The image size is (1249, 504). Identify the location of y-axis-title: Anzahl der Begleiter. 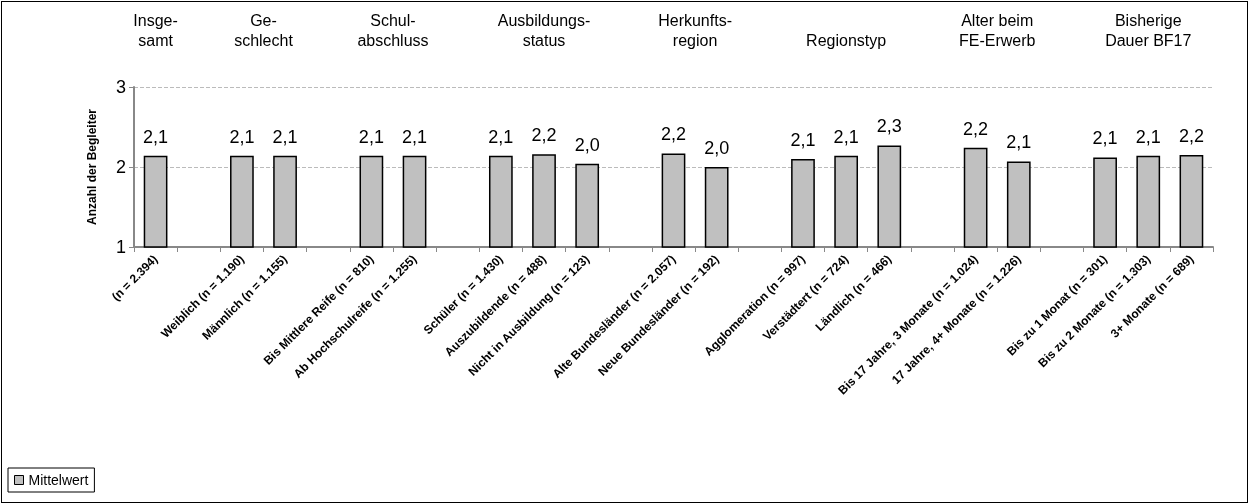
(92, 167).